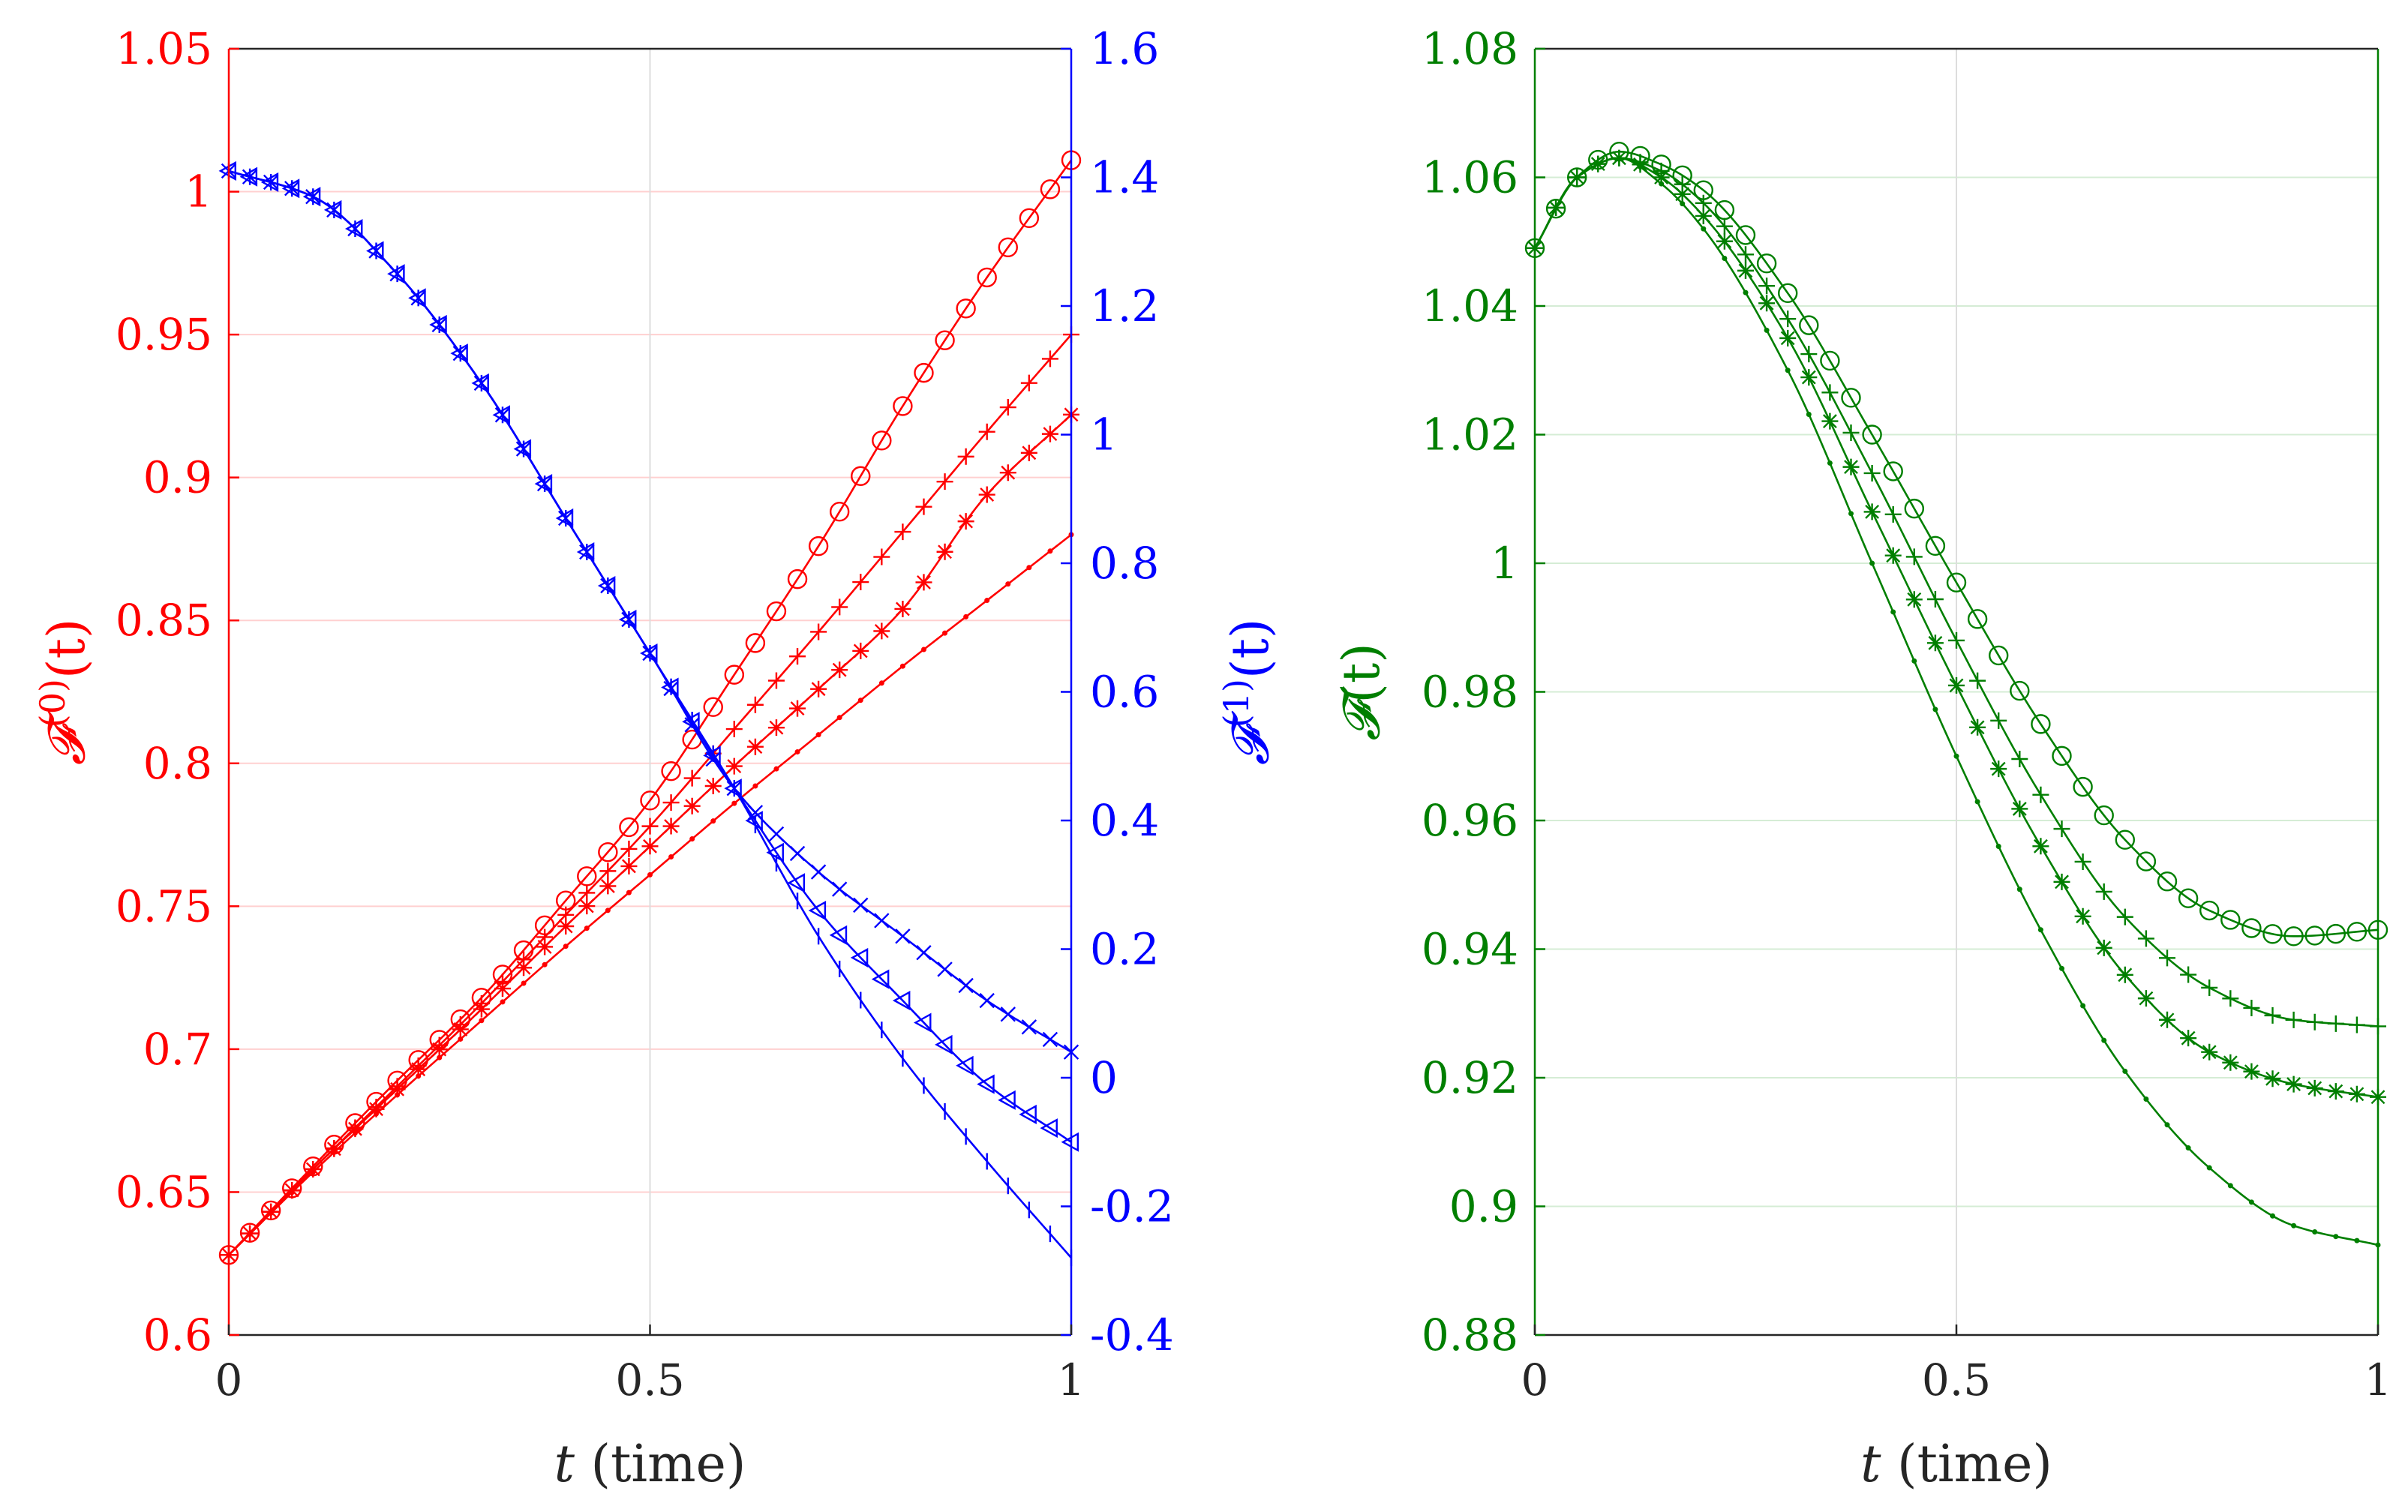 The image size is (2408, 1512). What do you see at coordinates (2378, 1380) in the screenshot?
I see `tick-label-x: 1` at bounding box center [2378, 1380].